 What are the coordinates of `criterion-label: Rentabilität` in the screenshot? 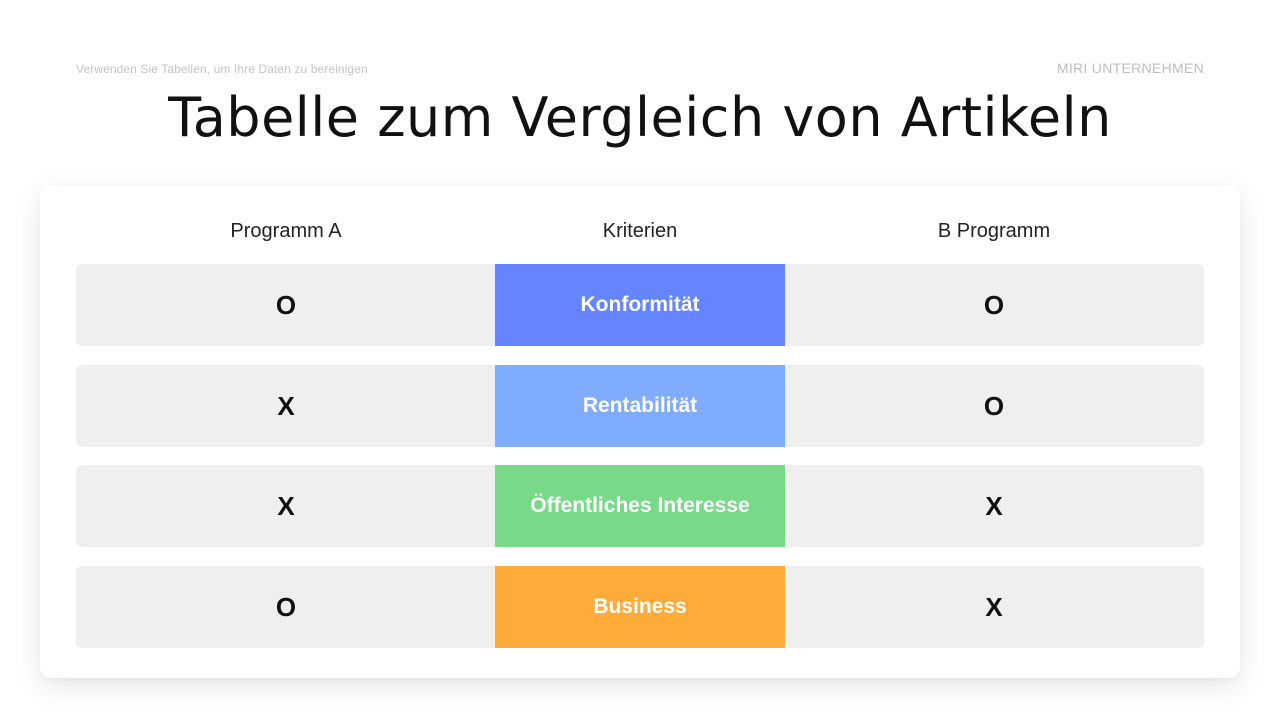 It's located at (640, 406).